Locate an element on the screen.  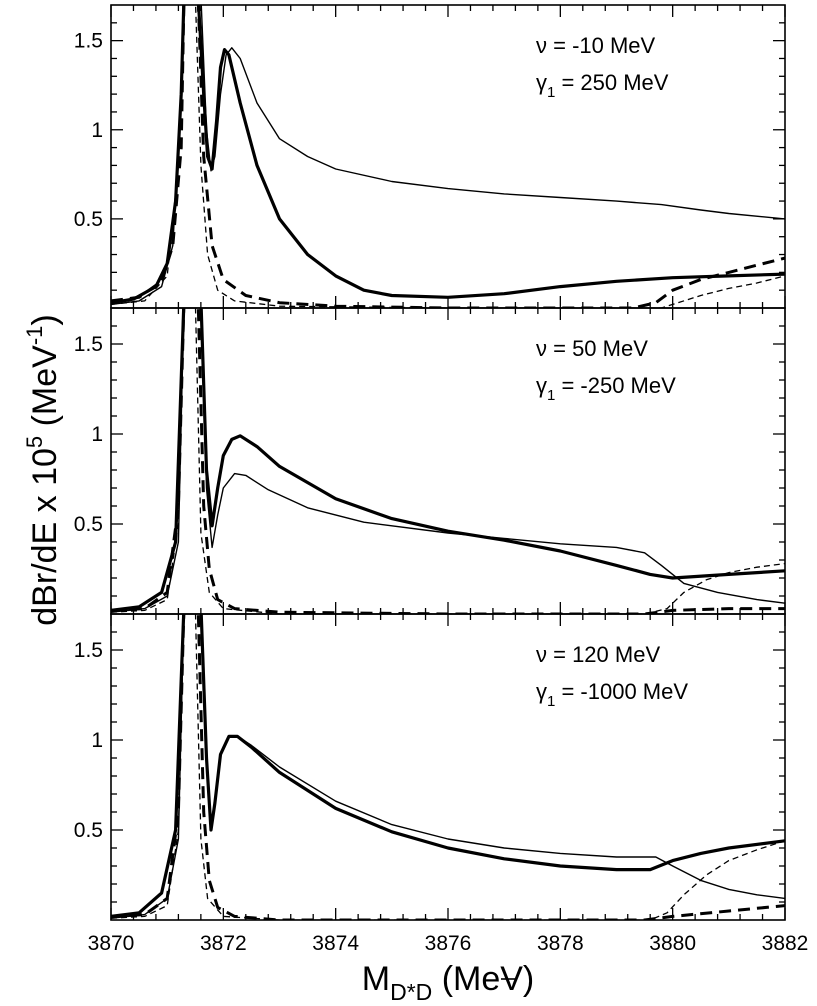
x-label-sub: D*D is located at coordinates (411, 992).